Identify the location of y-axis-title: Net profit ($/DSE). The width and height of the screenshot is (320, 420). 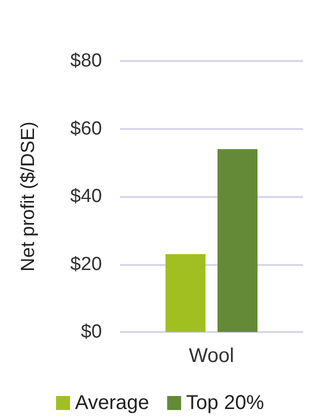
(28, 197).